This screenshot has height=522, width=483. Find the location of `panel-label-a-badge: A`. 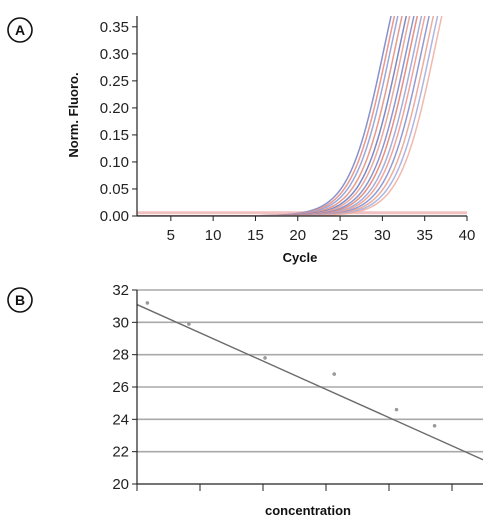

panel-label-a-badge: A is located at coordinates (20, 30).